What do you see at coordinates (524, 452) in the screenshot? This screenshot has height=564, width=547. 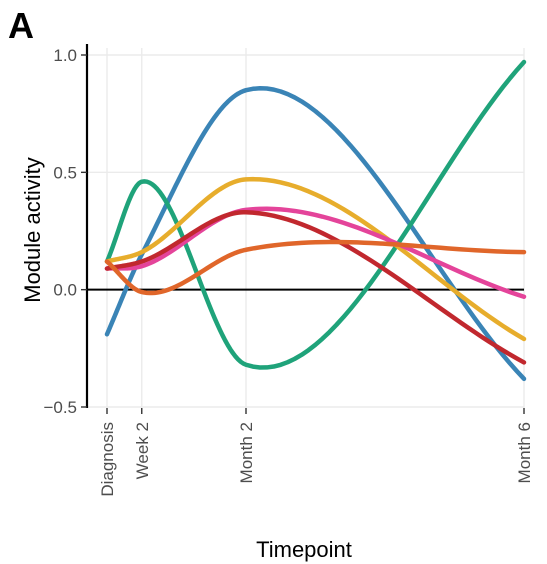 I see `x-tick-label: Month 6` at bounding box center [524, 452].